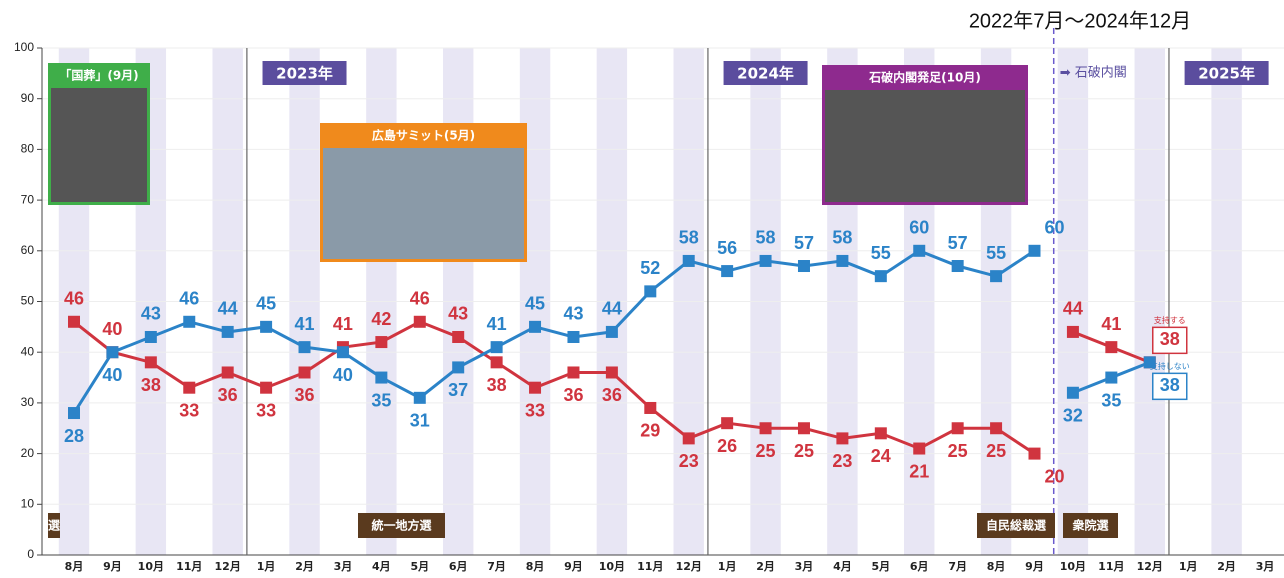  Describe the element at coordinates (1170, 386) in the screenshot. I see `value-box` at that location.